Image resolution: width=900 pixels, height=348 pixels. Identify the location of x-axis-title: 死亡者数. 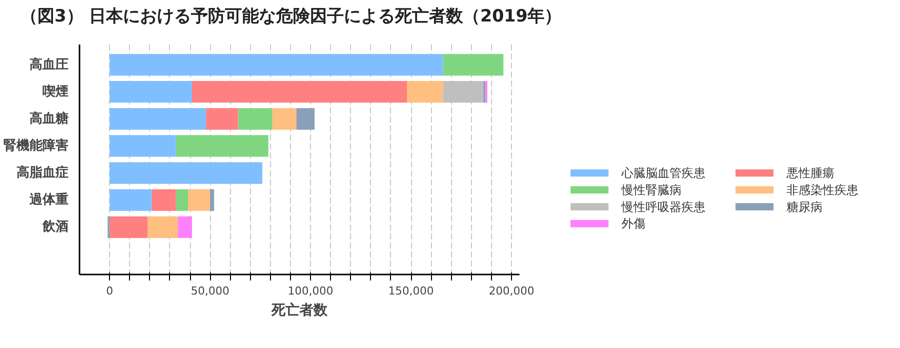
(299, 310).